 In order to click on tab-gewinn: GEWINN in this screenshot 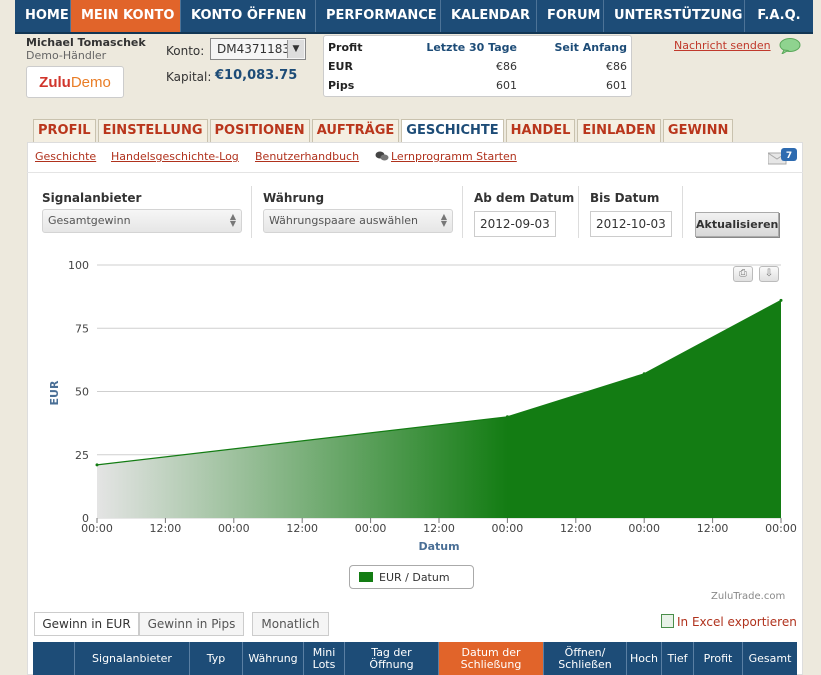, I will do `click(698, 130)`.